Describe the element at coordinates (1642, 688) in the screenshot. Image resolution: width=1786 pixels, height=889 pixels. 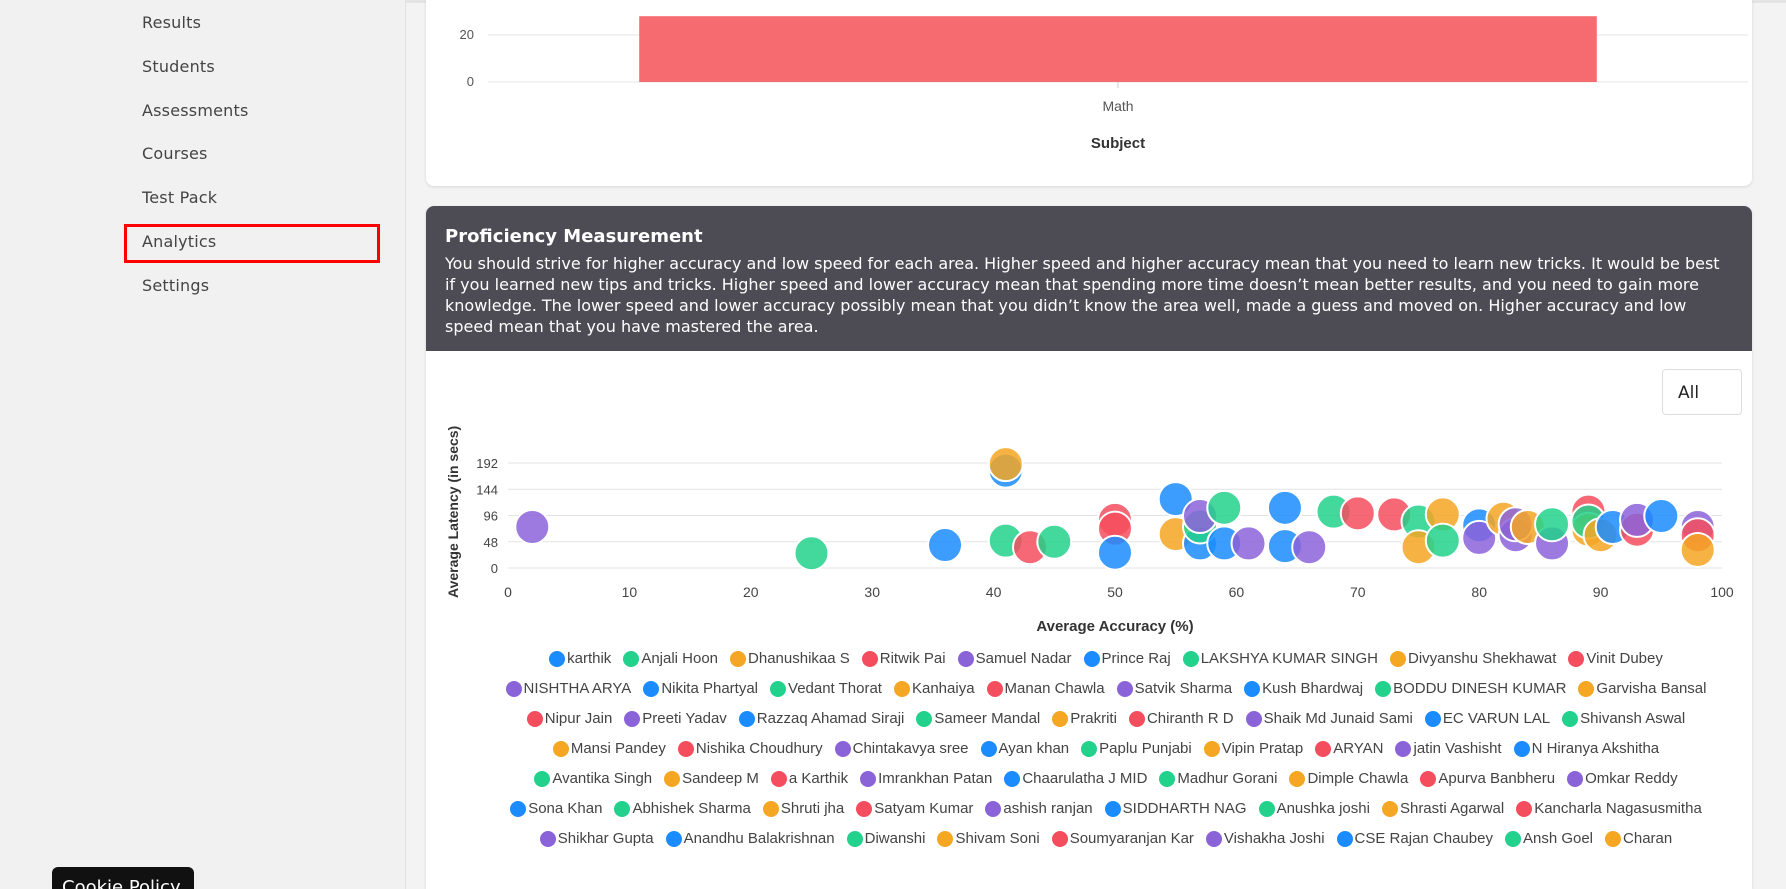
I see `legend-item: Garvisha Bansal` at that location.